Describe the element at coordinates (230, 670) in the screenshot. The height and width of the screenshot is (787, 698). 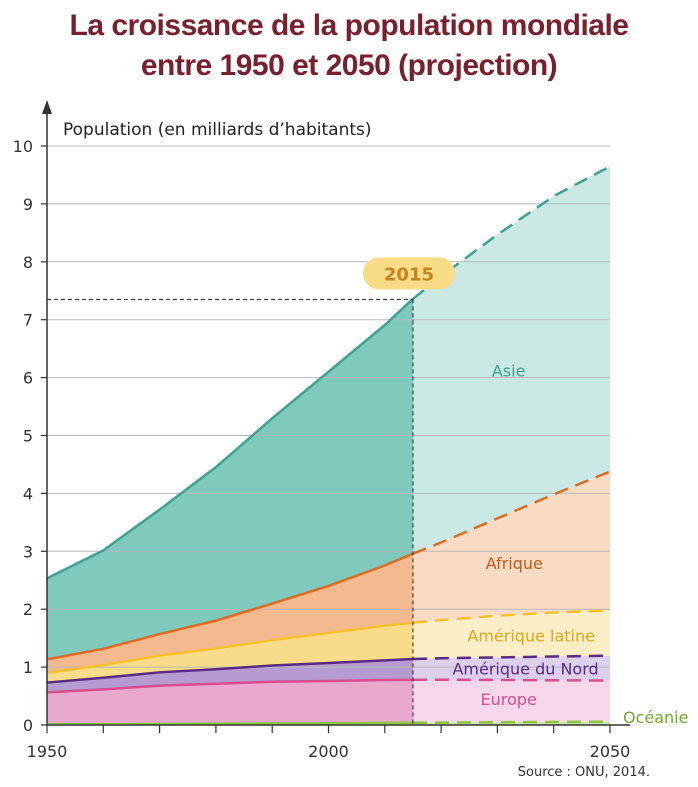
I see `line-amerique-du-nord` at that location.